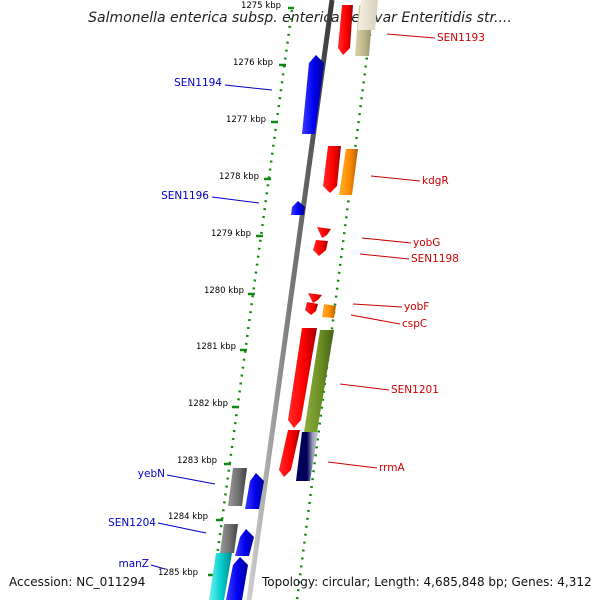 This screenshot has height=600, width=600. I want to click on label-SEN1198: SEN1198, so click(435, 259).